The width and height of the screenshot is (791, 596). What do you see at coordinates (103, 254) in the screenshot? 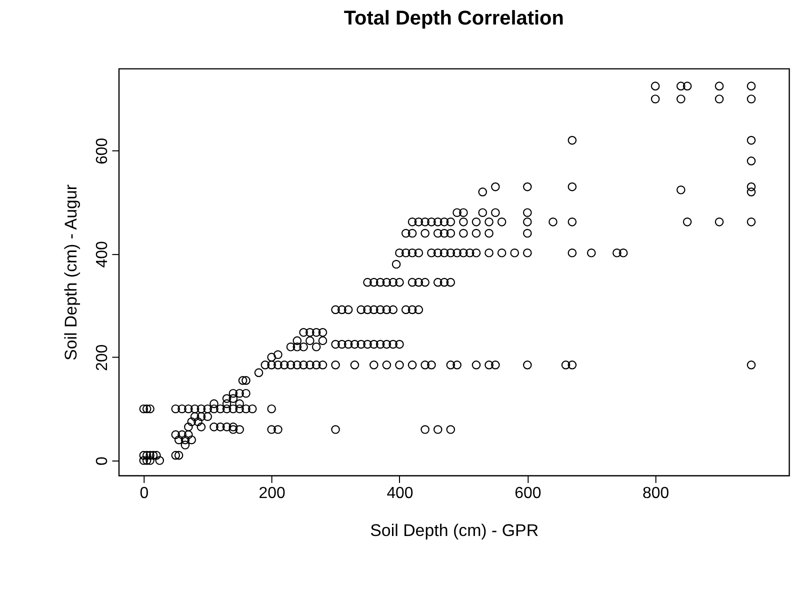
I see `y-tick-label: 400` at bounding box center [103, 254].